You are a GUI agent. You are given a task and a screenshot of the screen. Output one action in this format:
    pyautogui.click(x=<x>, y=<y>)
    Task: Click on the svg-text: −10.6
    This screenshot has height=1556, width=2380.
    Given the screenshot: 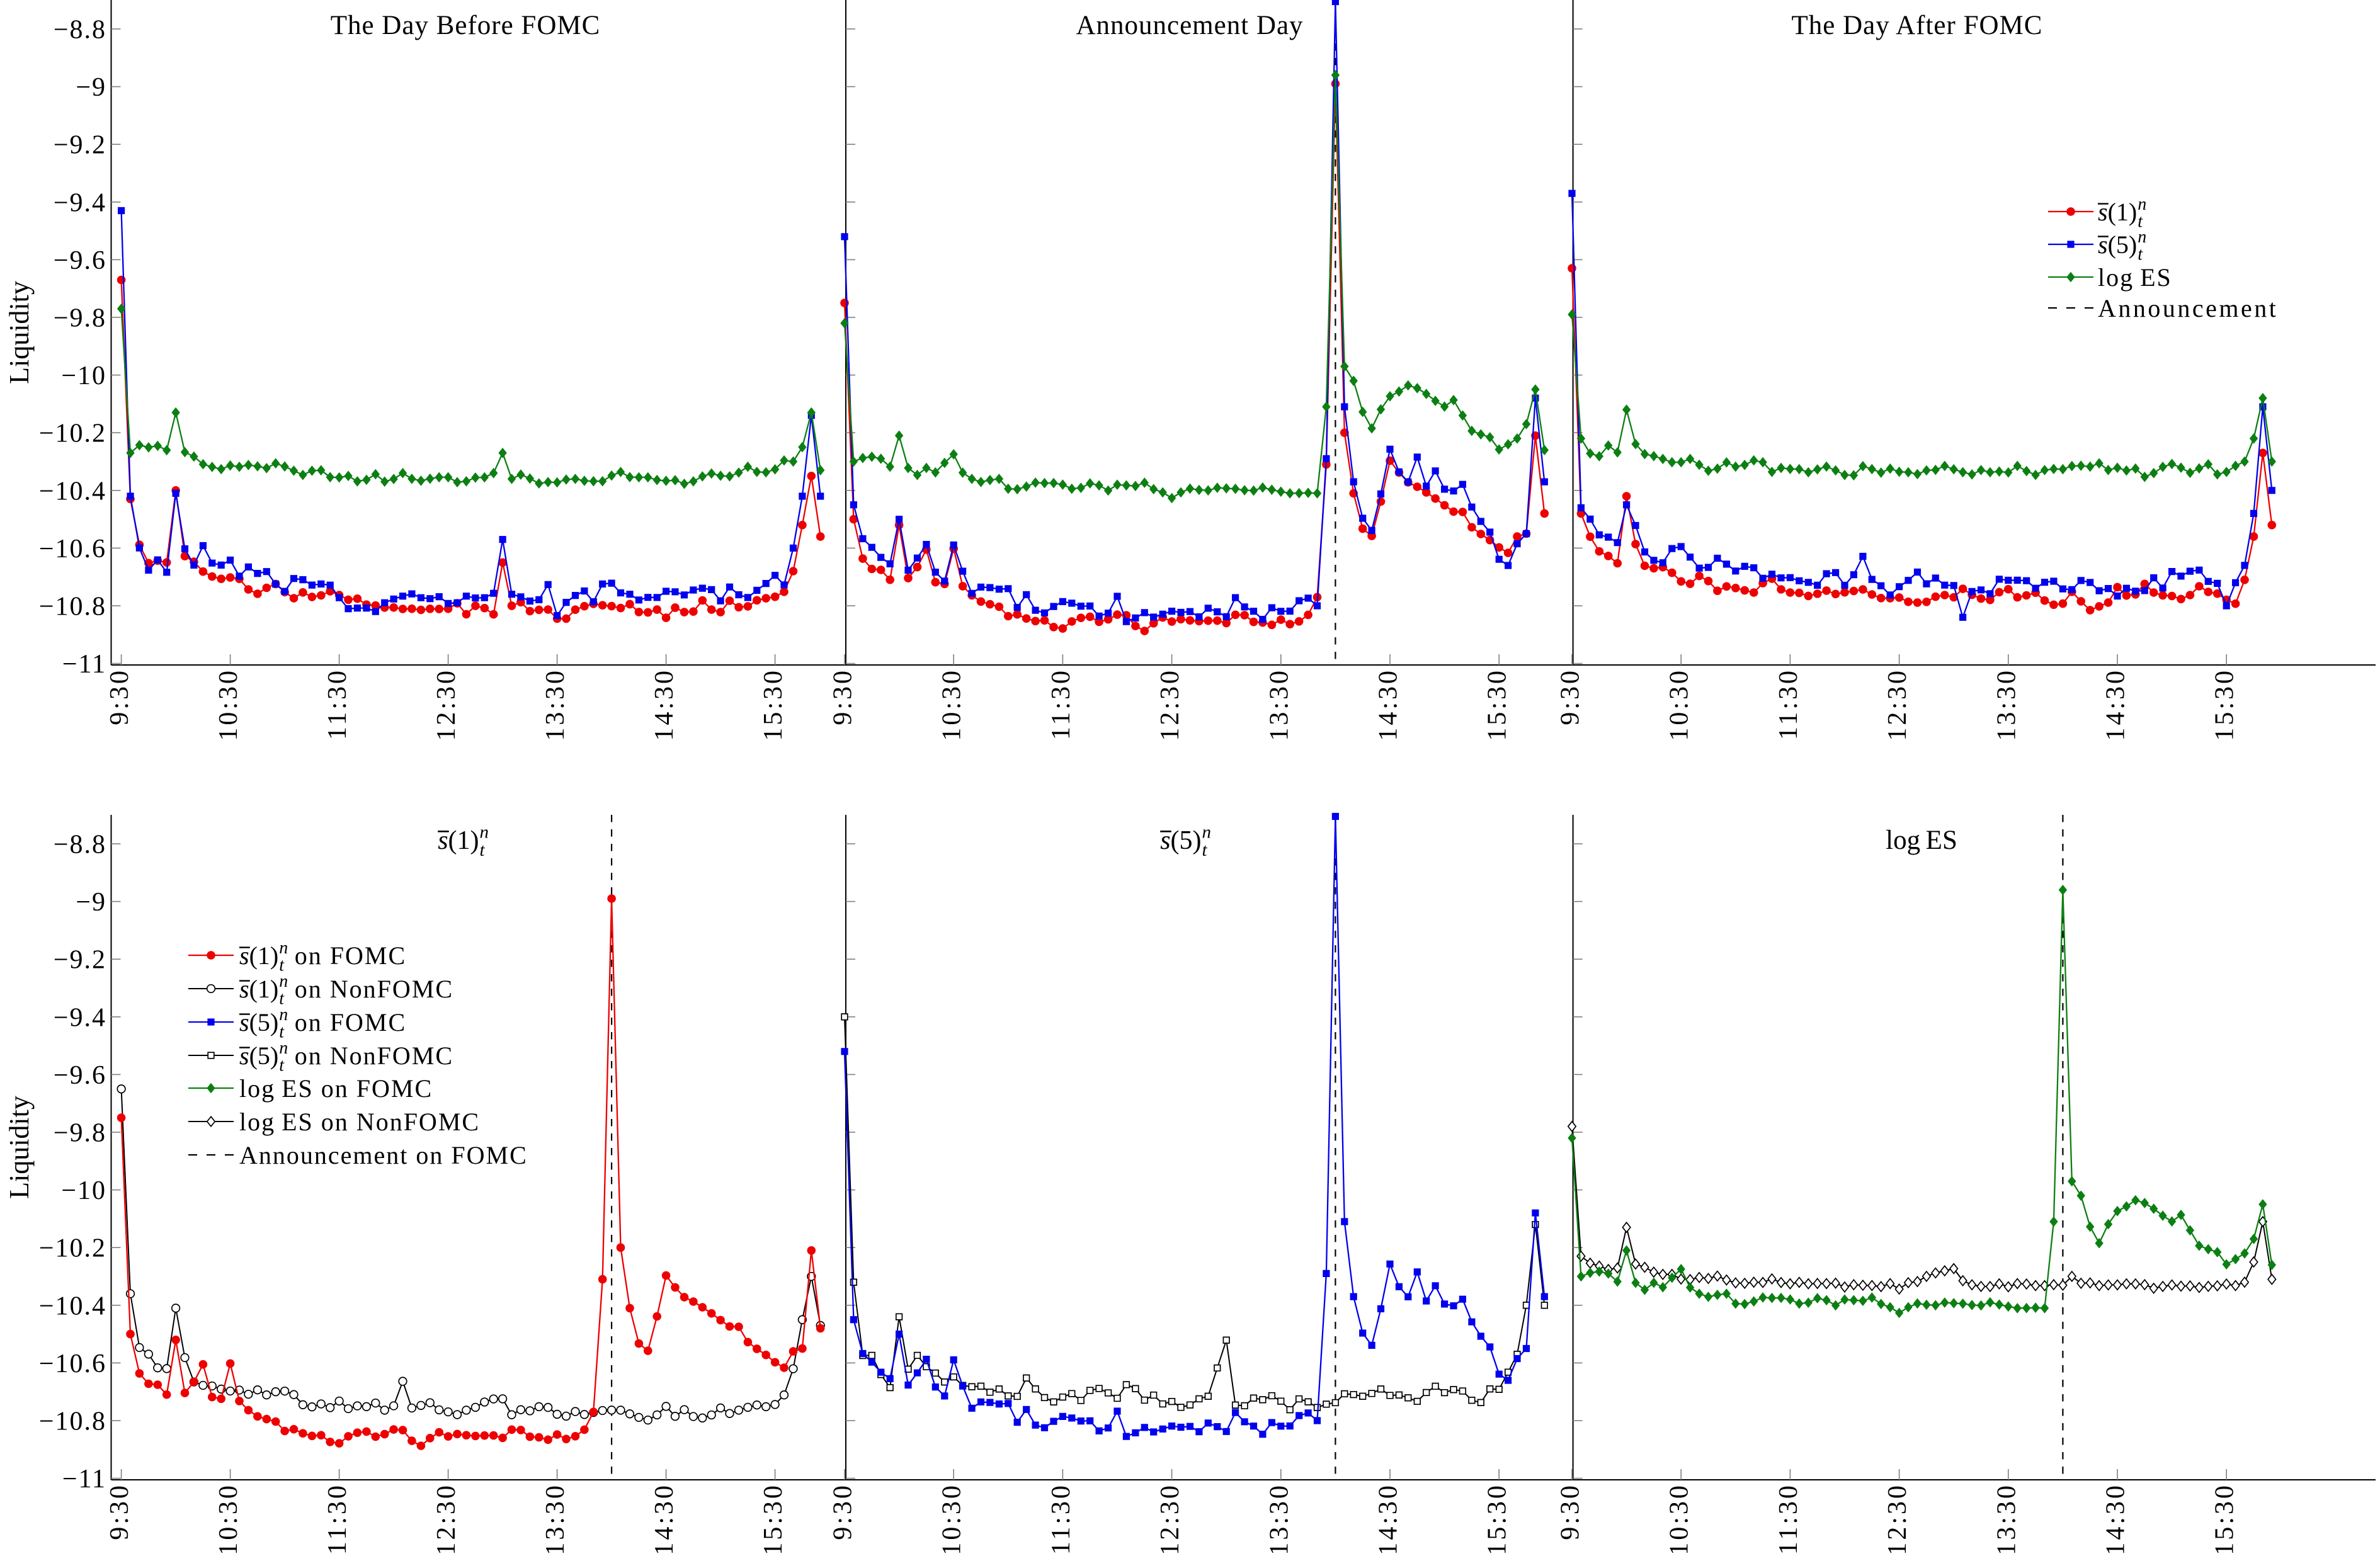 What is the action you would take?
    pyautogui.click(x=72, y=1363)
    